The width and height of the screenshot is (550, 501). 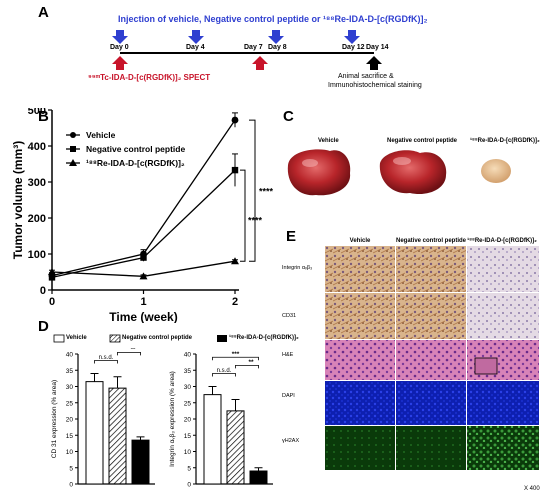 What do you see at coordinates (496, 171) in the screenshot?
I see `tumor-photo-re188` at bounding box center [496, 171].